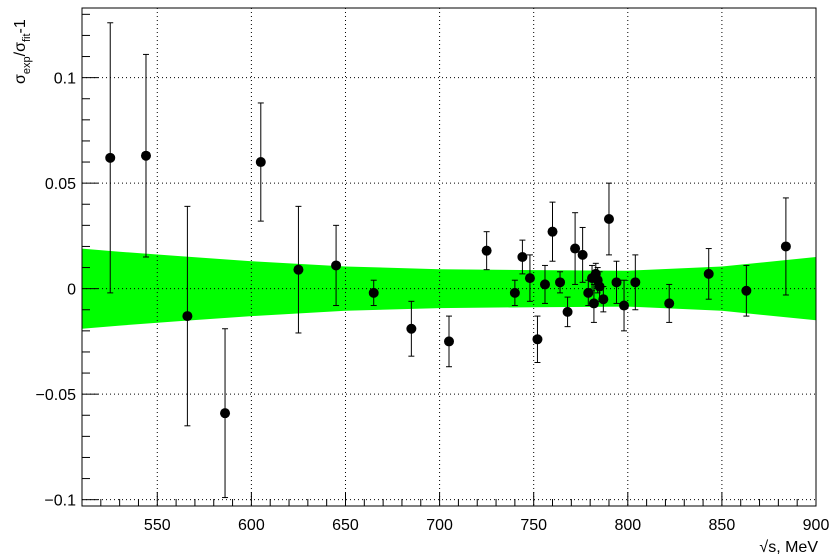 Image resolution: width=832 pixels, height=560 pixels. I want to click on y-tick-label-4: 0.1, so click(65, 79).